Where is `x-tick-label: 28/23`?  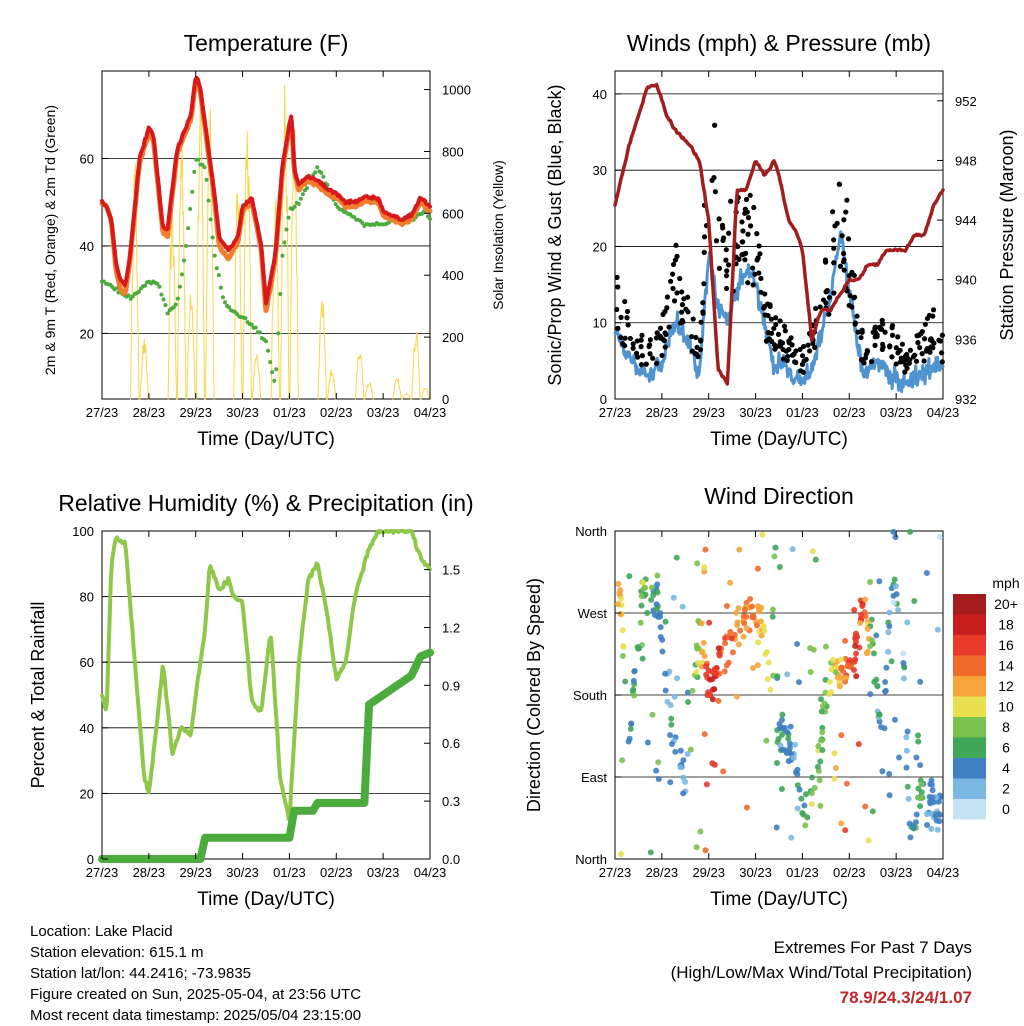
x-tick-label: 28/23 is located at coordinates (149, 412).